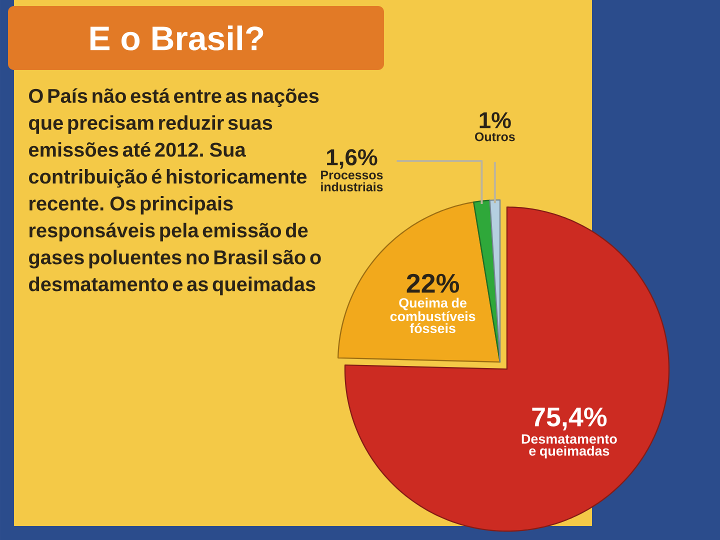  What do you see at coordinates (352, 159) in the screenshot?
I see `data-label: 1,6%` at bounding box center [352, 159].